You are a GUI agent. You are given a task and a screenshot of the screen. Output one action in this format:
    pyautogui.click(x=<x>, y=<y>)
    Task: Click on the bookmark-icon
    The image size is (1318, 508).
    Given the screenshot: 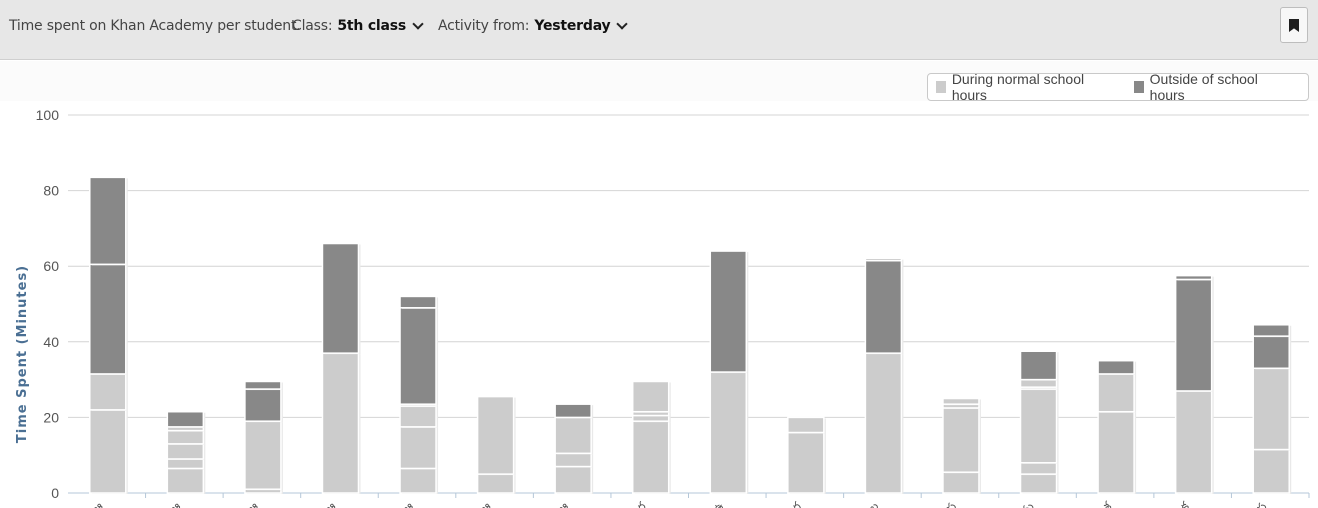 What is the action you would take?
    pyautogui.click(x=1294, y=25)
    